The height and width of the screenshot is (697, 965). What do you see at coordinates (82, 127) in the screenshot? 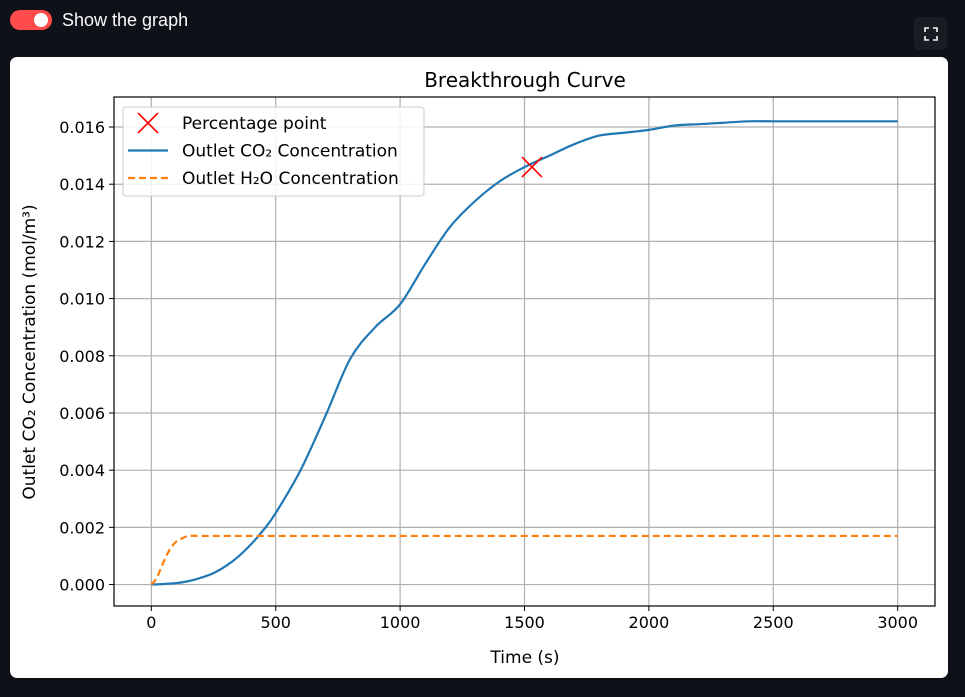
I see `y-tick-label: 0.016` at bounding box center [82, 127].